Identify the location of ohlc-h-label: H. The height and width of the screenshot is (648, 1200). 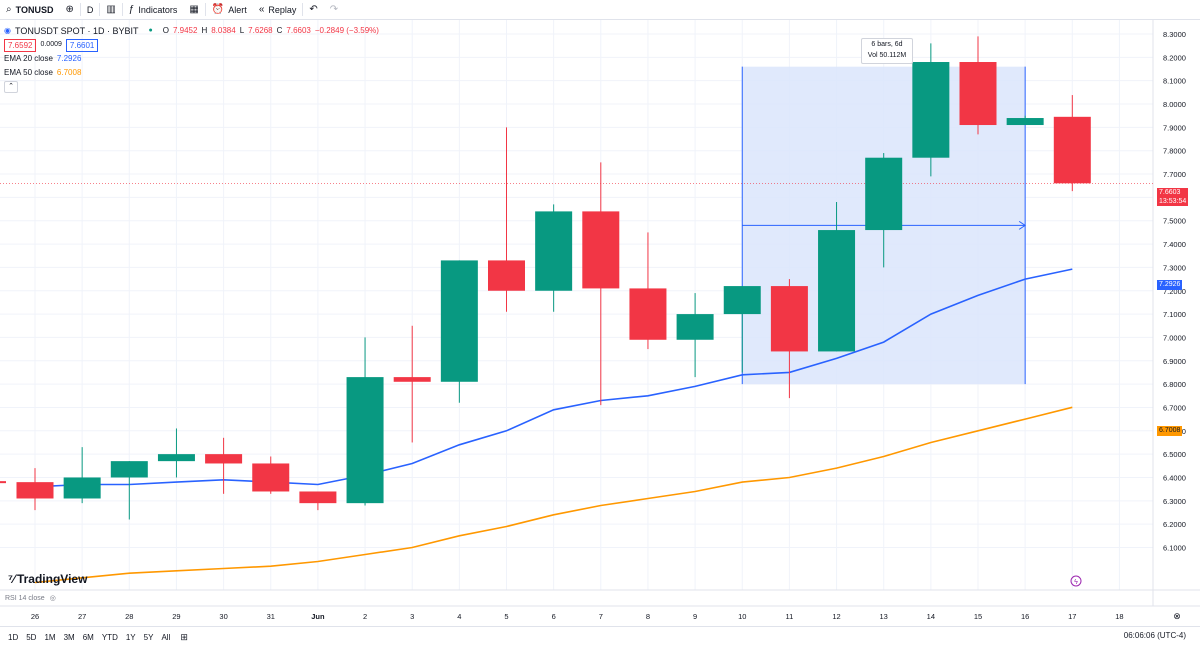
(204, 30).